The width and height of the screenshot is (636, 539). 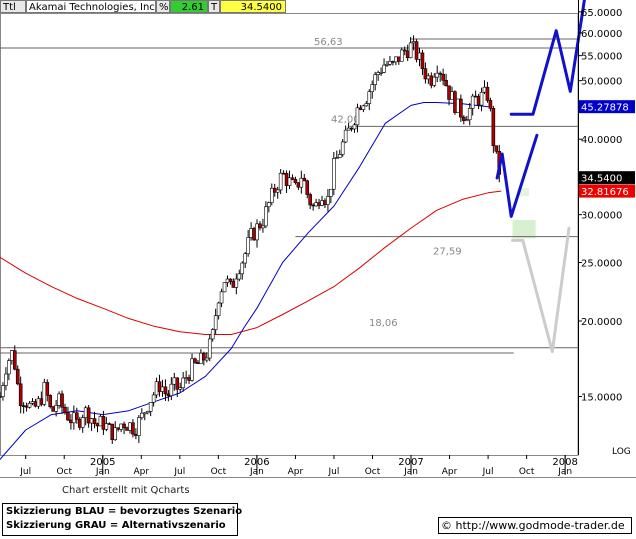 What do you see at coordinates (547, 58) in the screenshot?
I see `scenario-blue-path-long` at bounding box center [547, 58].